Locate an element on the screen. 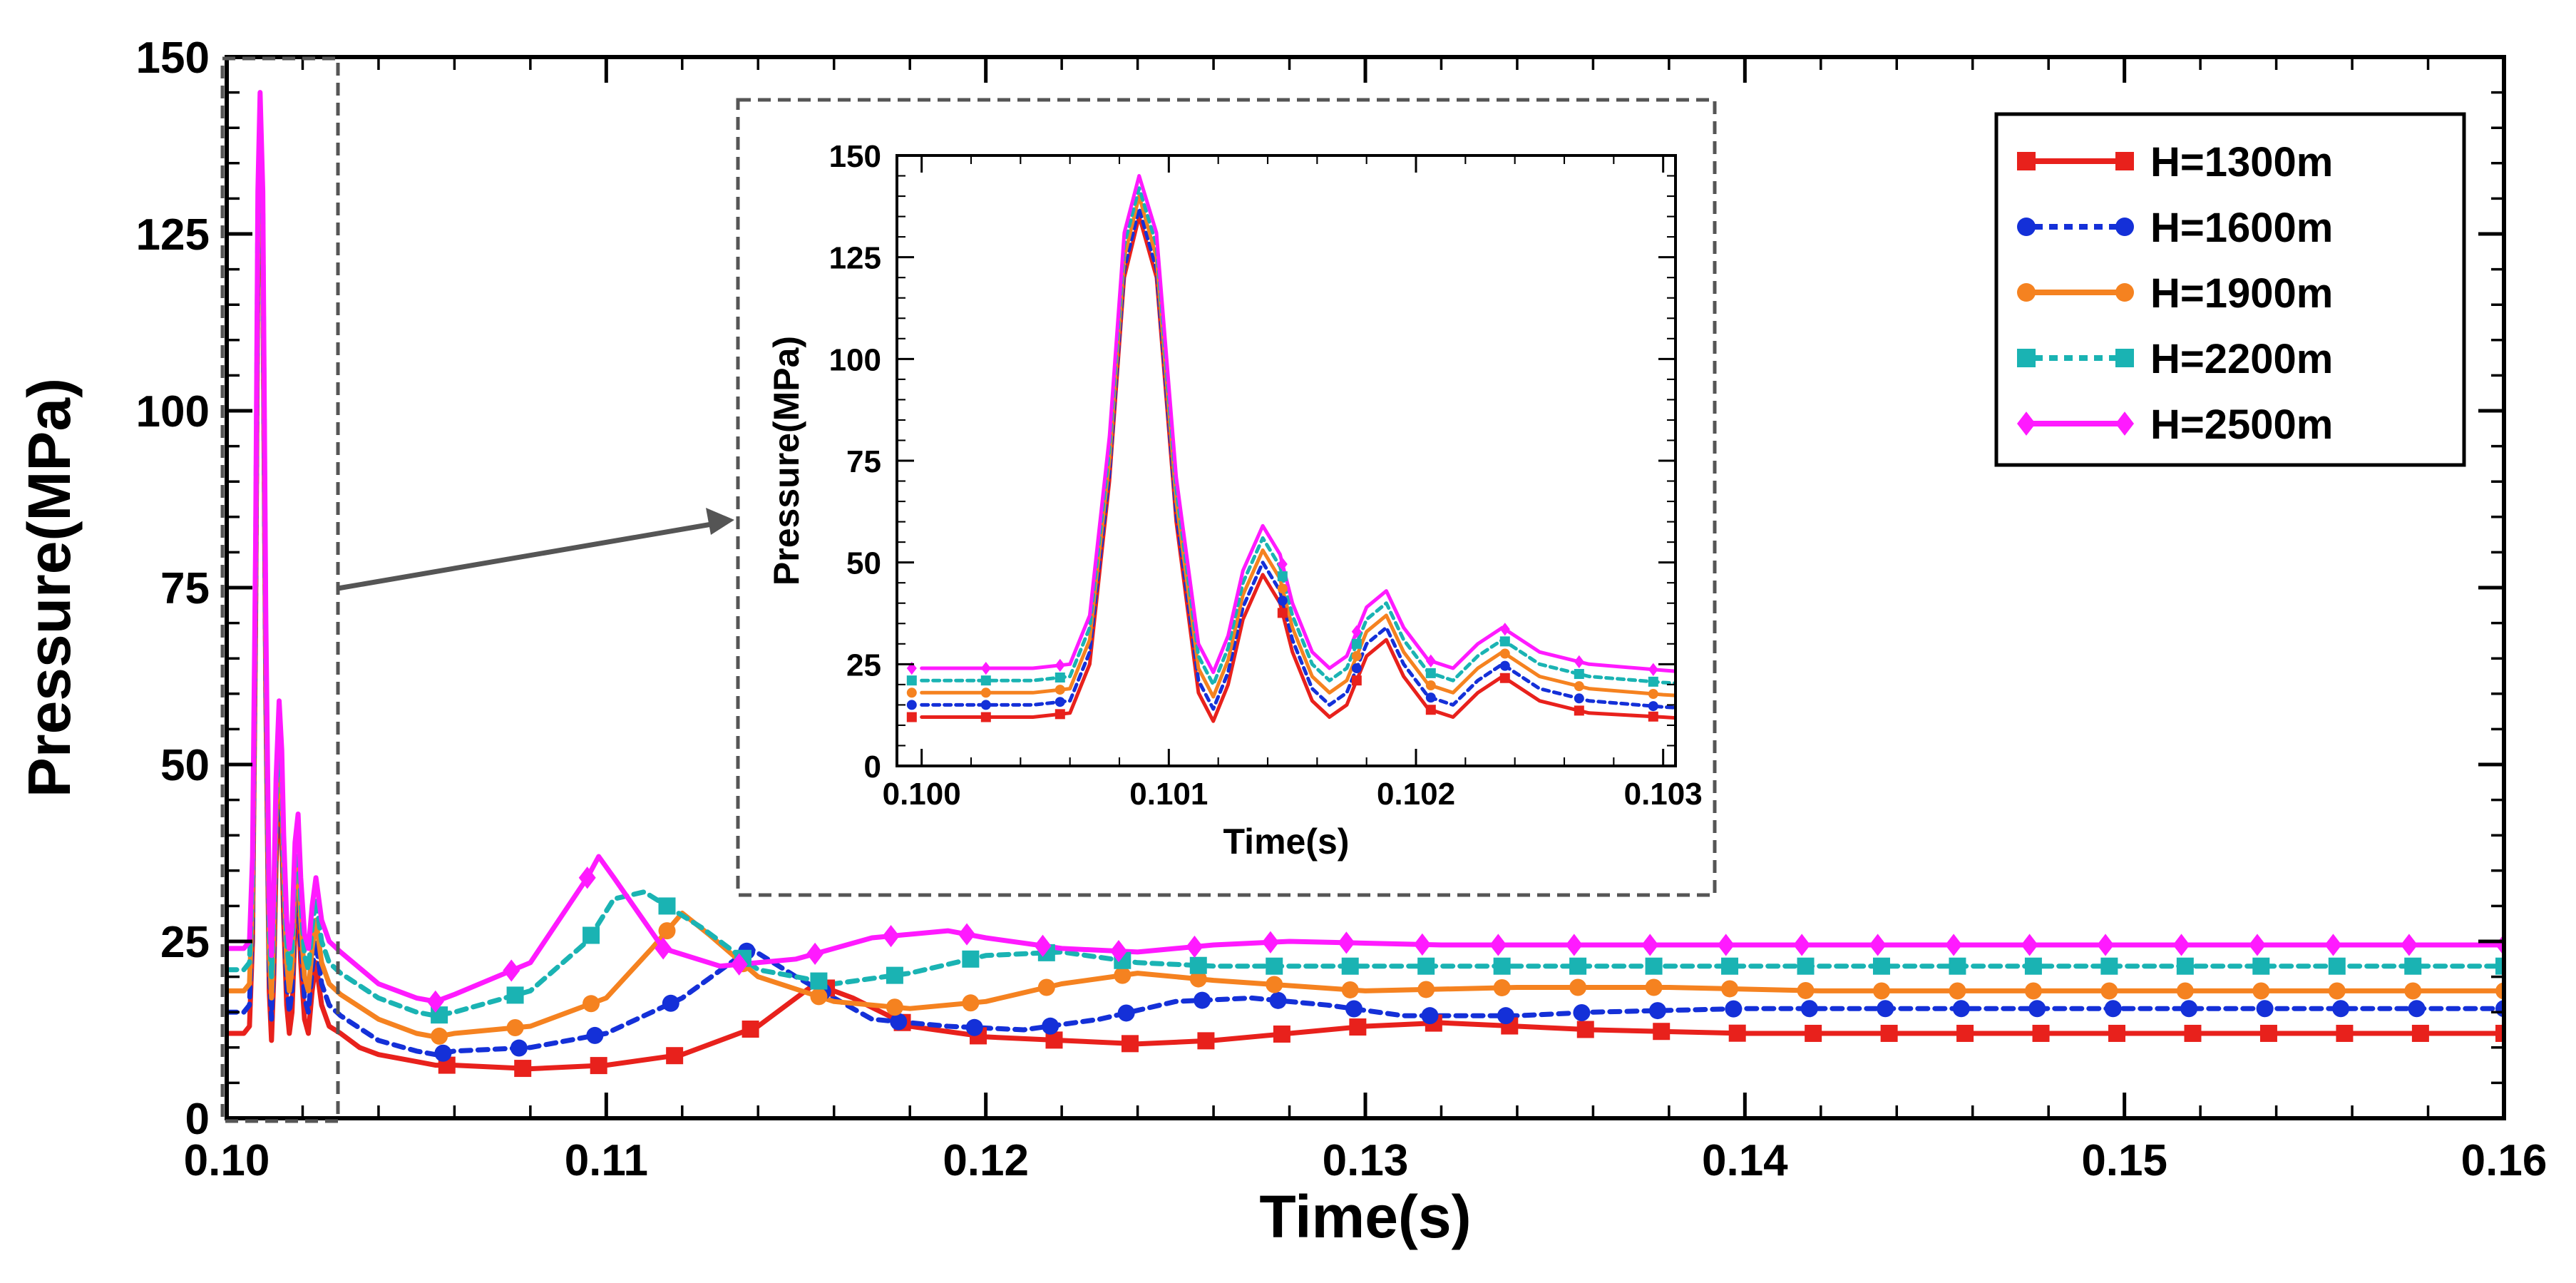 The width and height of the screenshot is (2576, 1283). legend-label-h-1600m: H=1600m is located at coordinates (2241, 228).